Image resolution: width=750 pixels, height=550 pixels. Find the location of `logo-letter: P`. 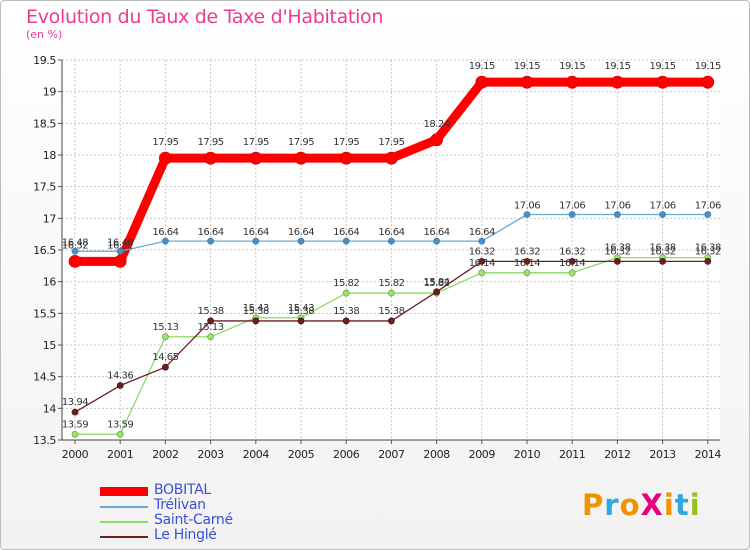

logo-letter: P is located at coordinates (593, 505).